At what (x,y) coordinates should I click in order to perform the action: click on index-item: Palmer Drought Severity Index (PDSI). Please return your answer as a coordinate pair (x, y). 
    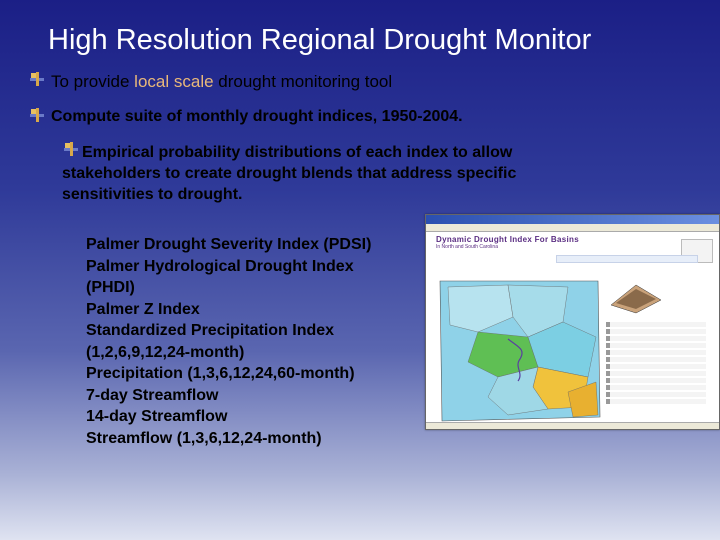
    Looking at the image, I should click on (229, 244).